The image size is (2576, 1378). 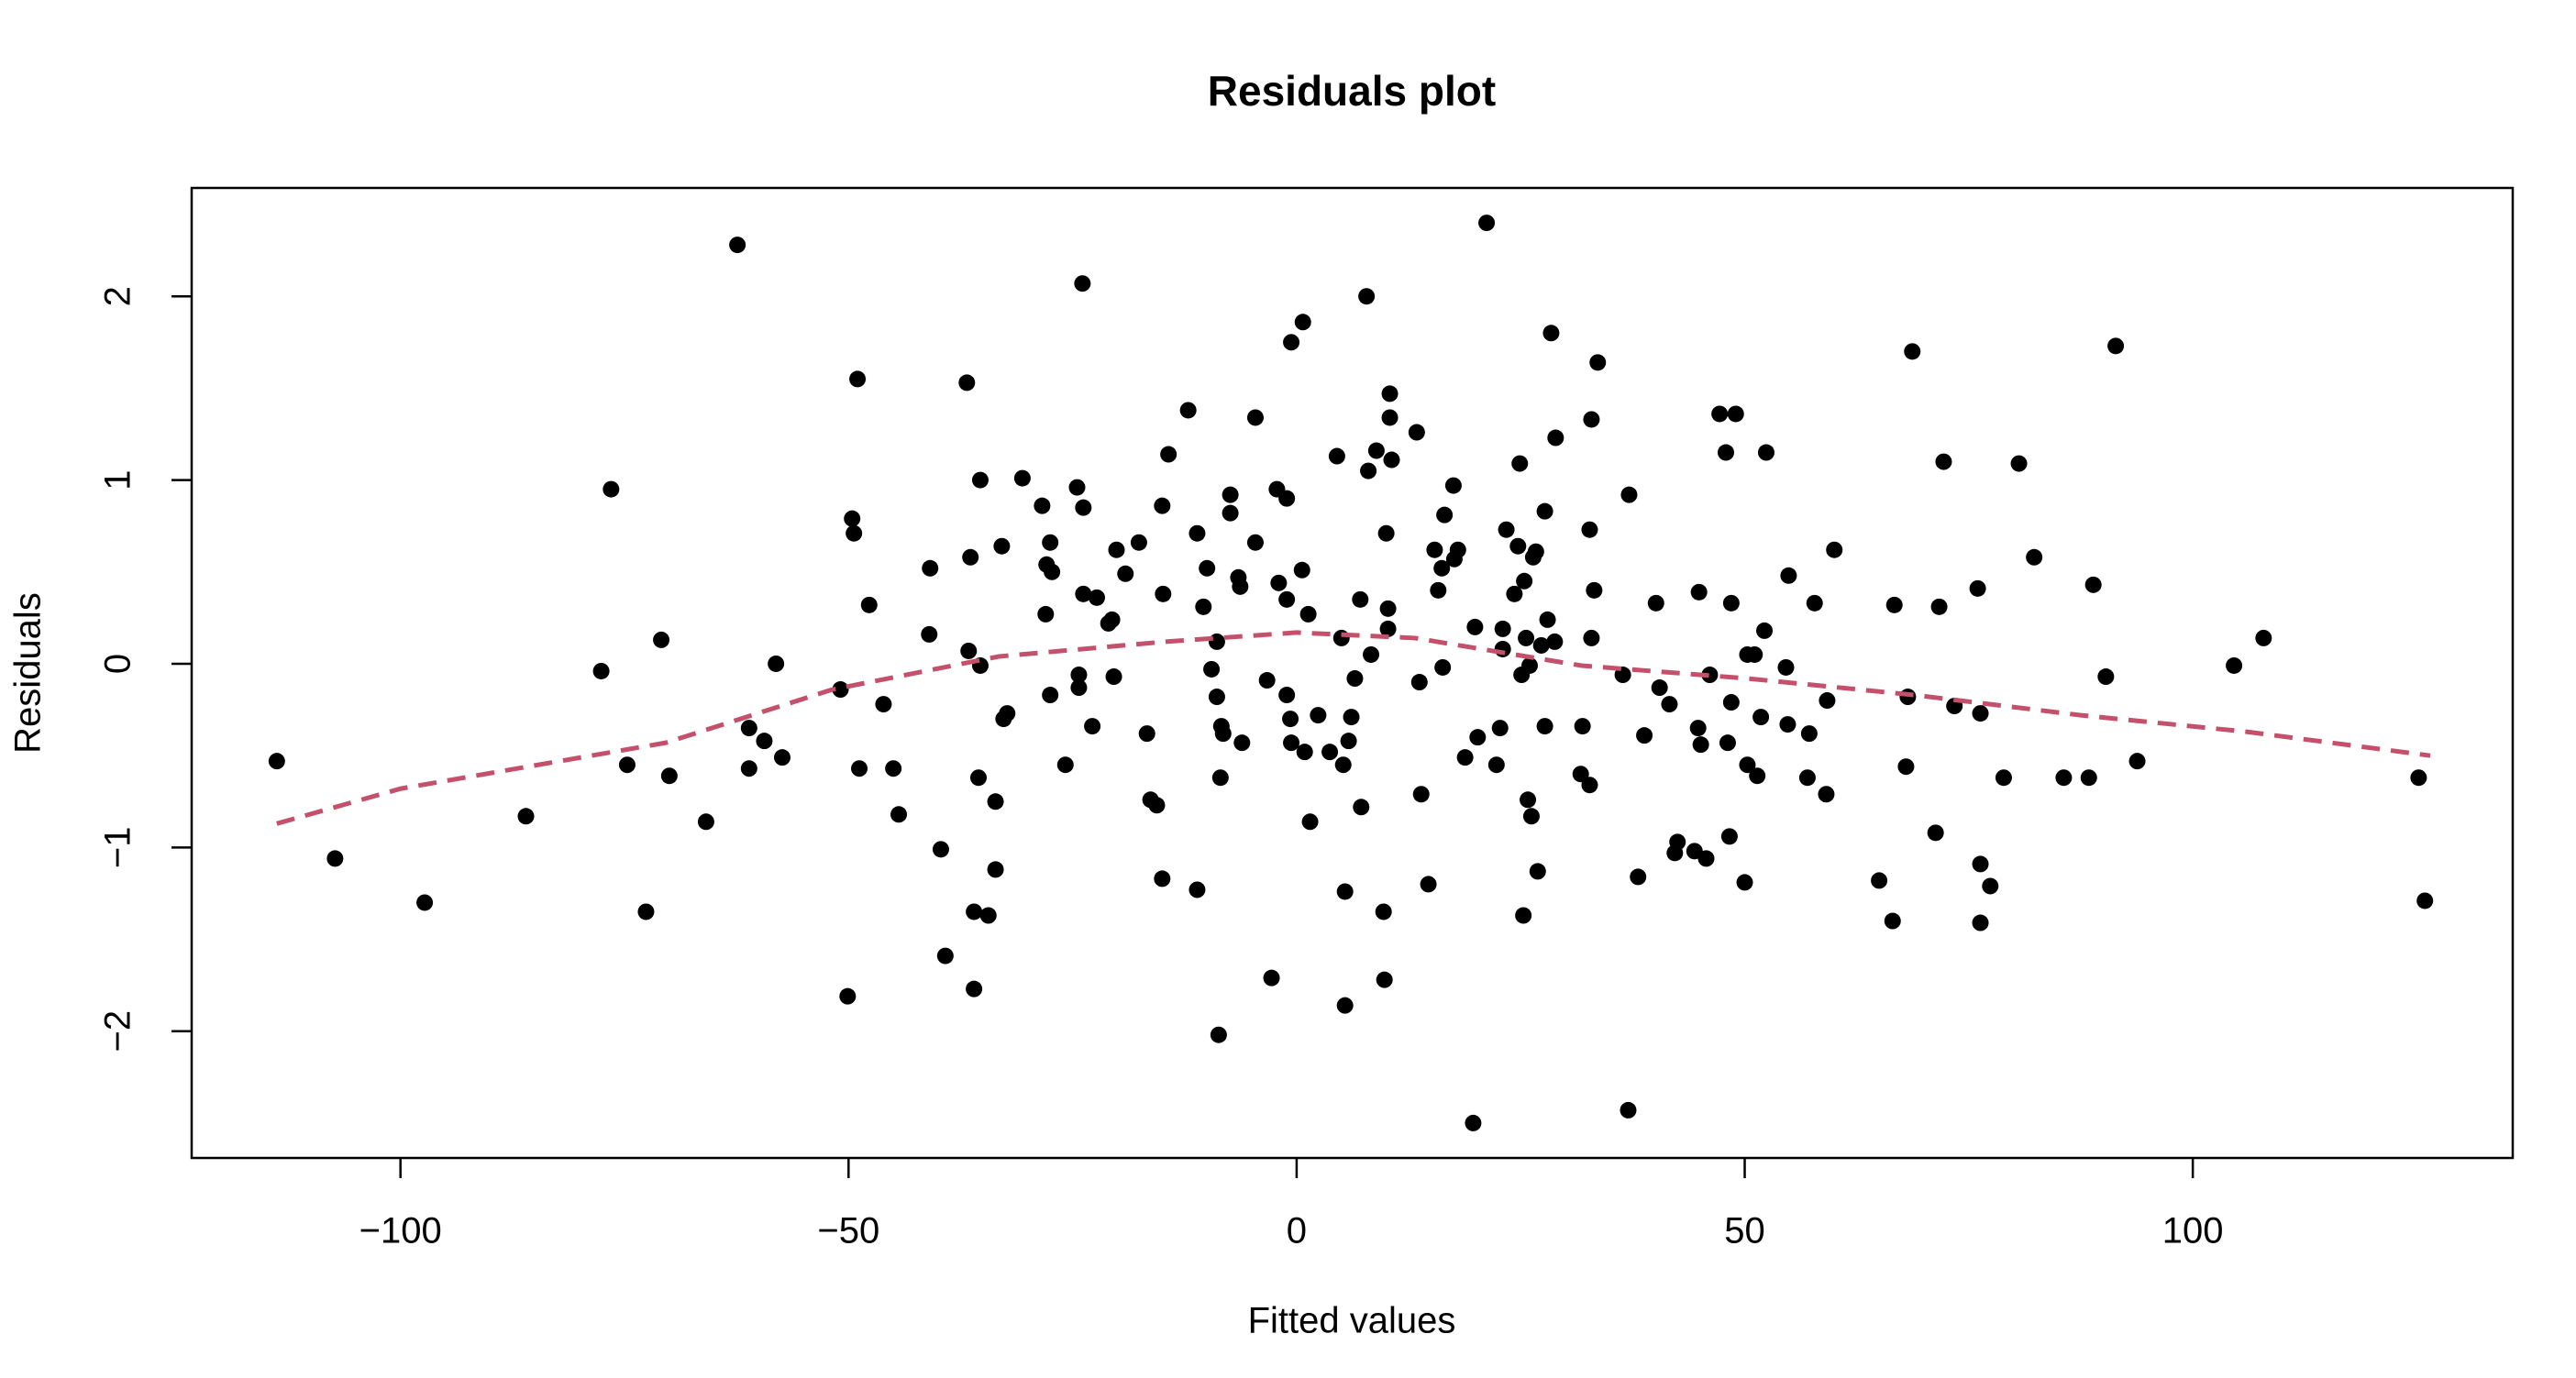 I want to click on y-tick-label: −2, so click(x=118, y=1031).